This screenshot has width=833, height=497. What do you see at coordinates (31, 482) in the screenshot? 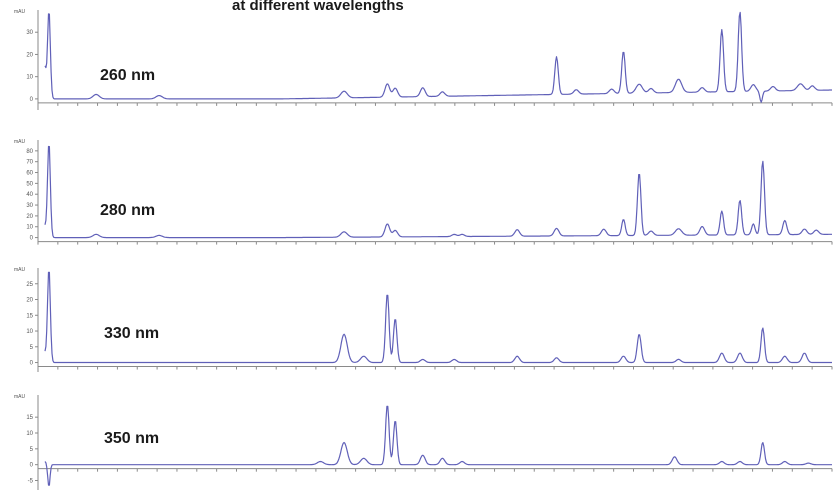
I see `y-tick-label: -5` at bounding box center [31, 482].